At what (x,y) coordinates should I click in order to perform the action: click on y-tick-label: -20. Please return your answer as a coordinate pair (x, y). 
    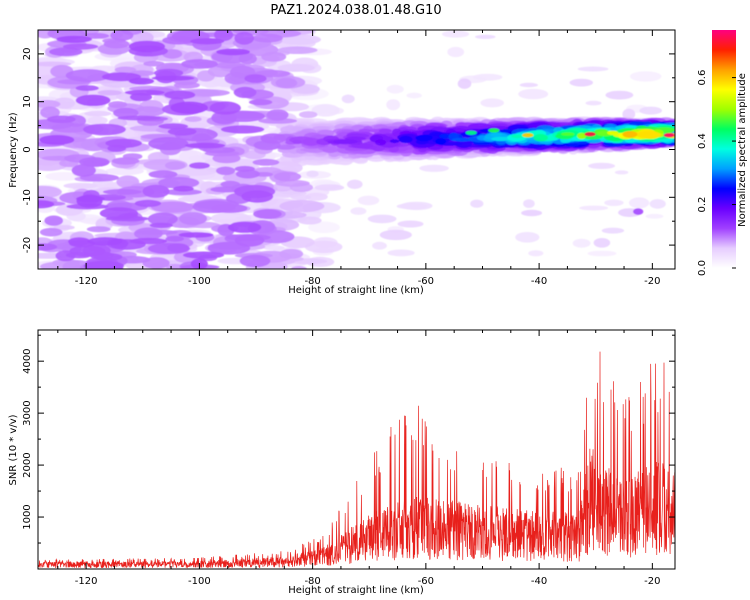
    Looking at the image, I should click on (27, 245).